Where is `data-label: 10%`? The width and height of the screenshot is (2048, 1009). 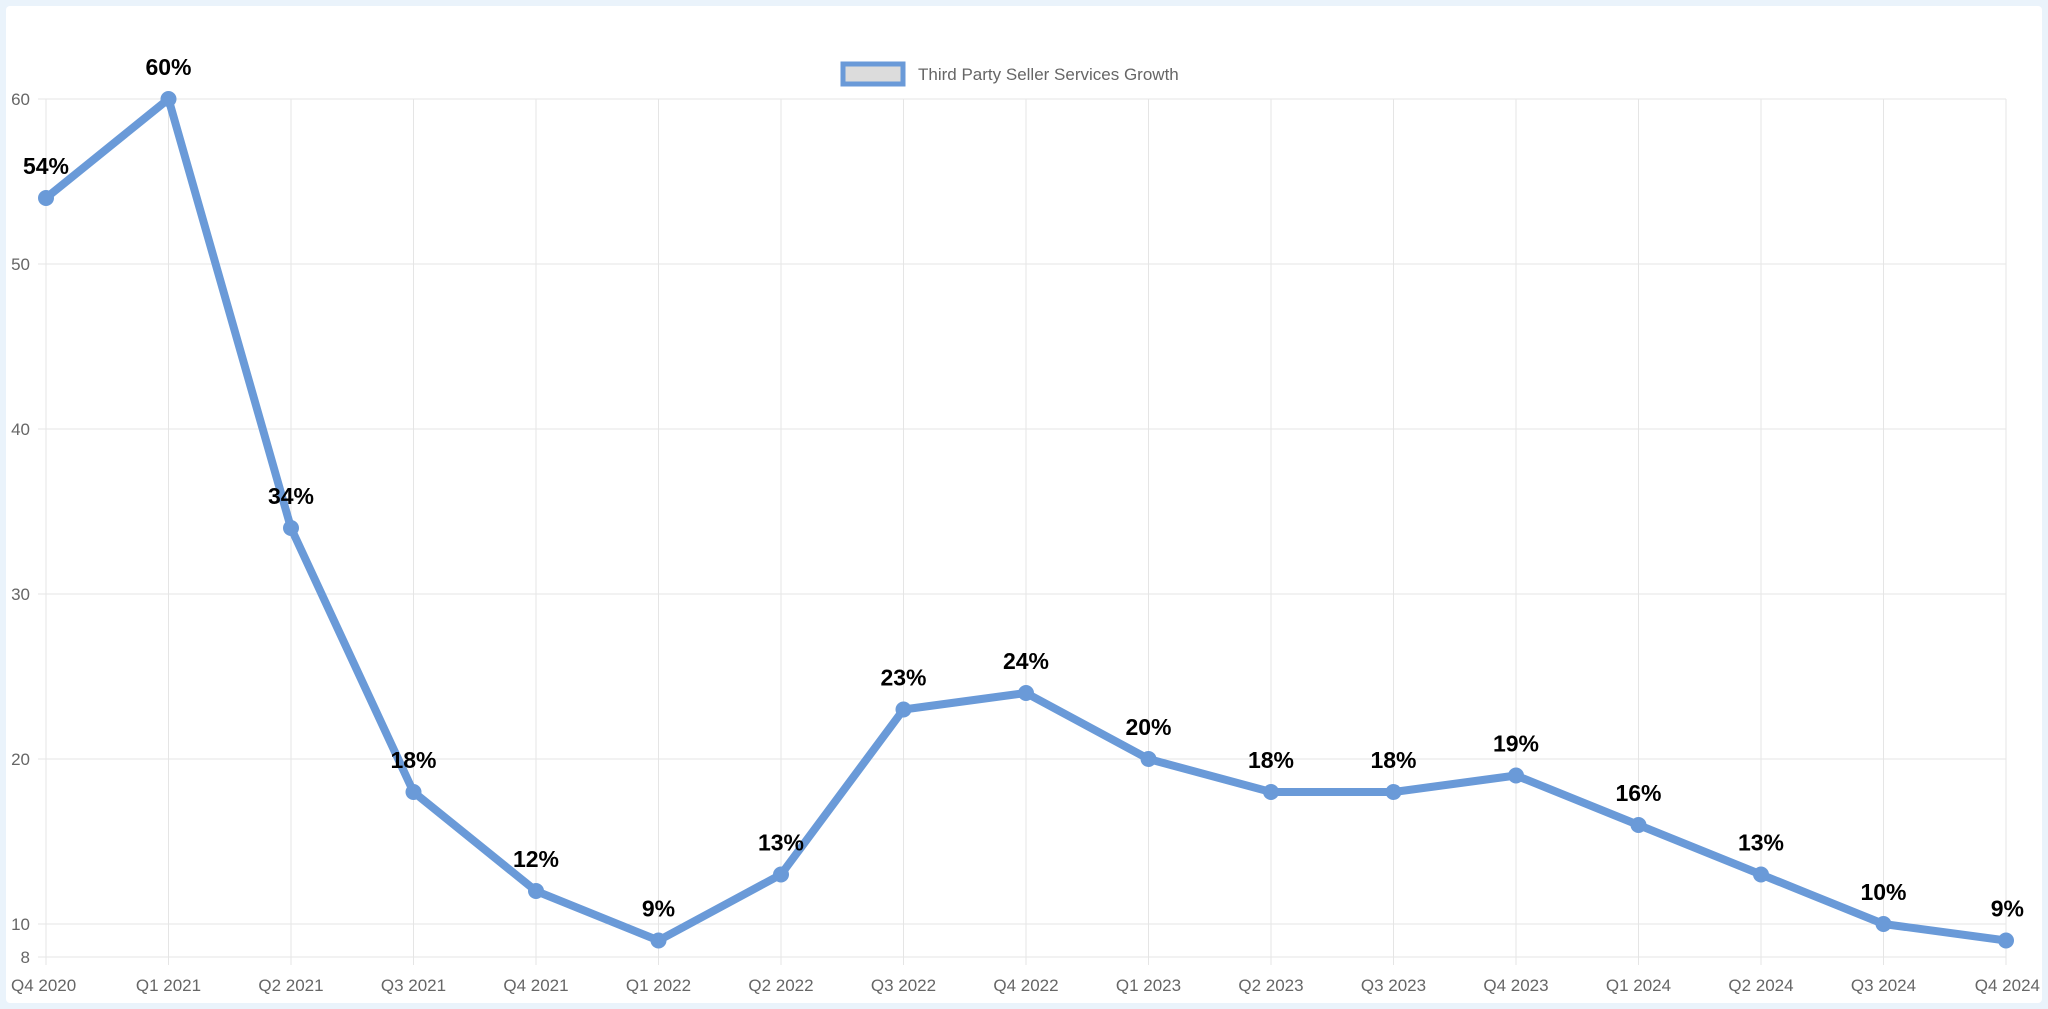
data-label: 10% is located at coordinates (1883, 892).